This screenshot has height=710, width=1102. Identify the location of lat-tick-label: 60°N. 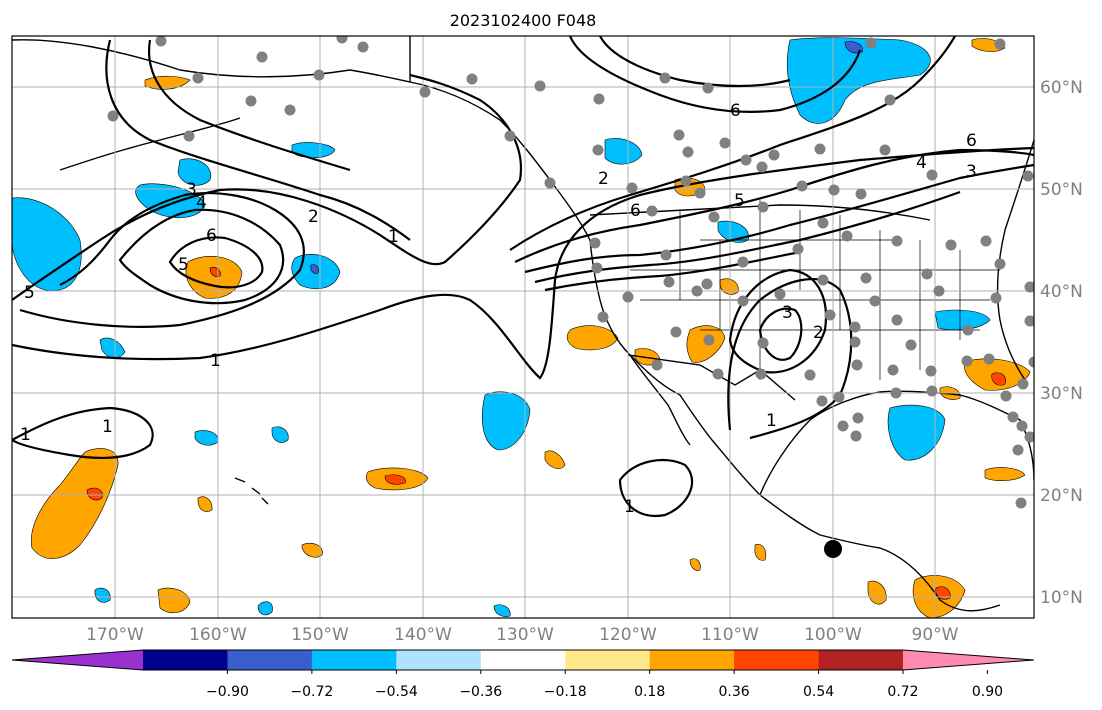
(1061, 88).